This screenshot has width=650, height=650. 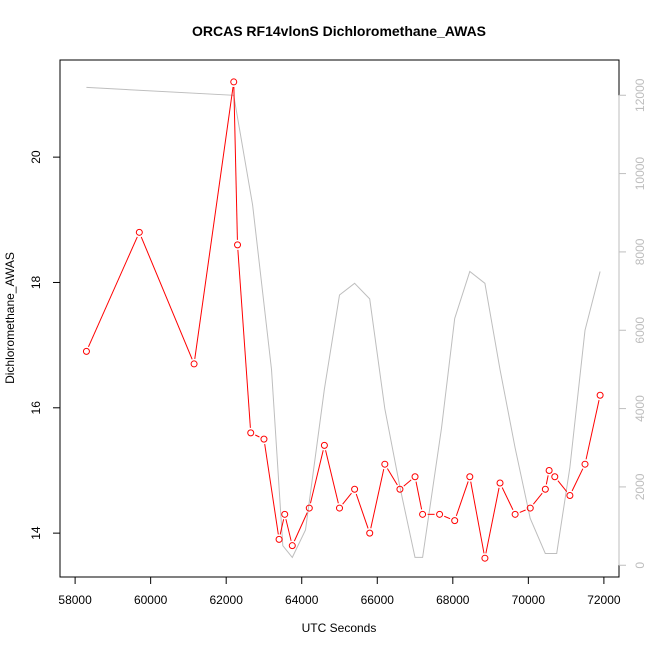 I want to click on y-tick-label: 18, so click(x=36, y=282).